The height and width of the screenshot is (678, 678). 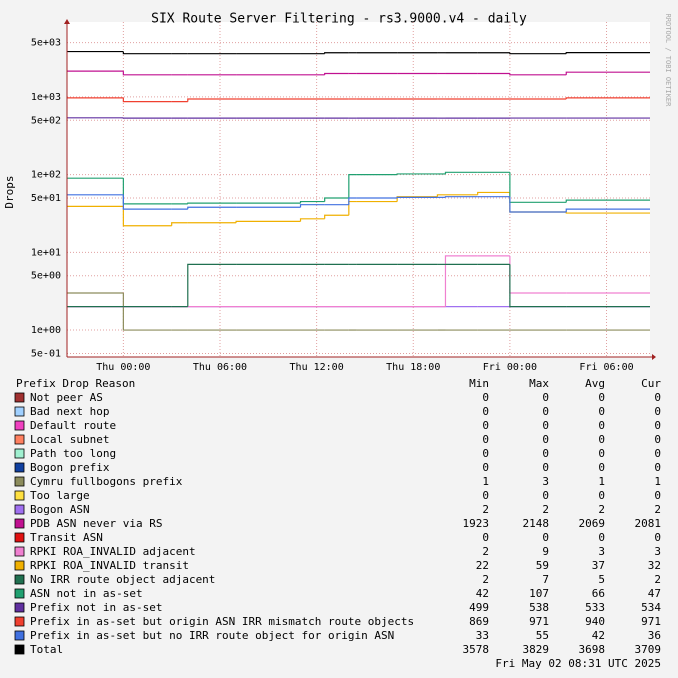 I want to click on legend-stat: 5, so click(x=601, y=579).